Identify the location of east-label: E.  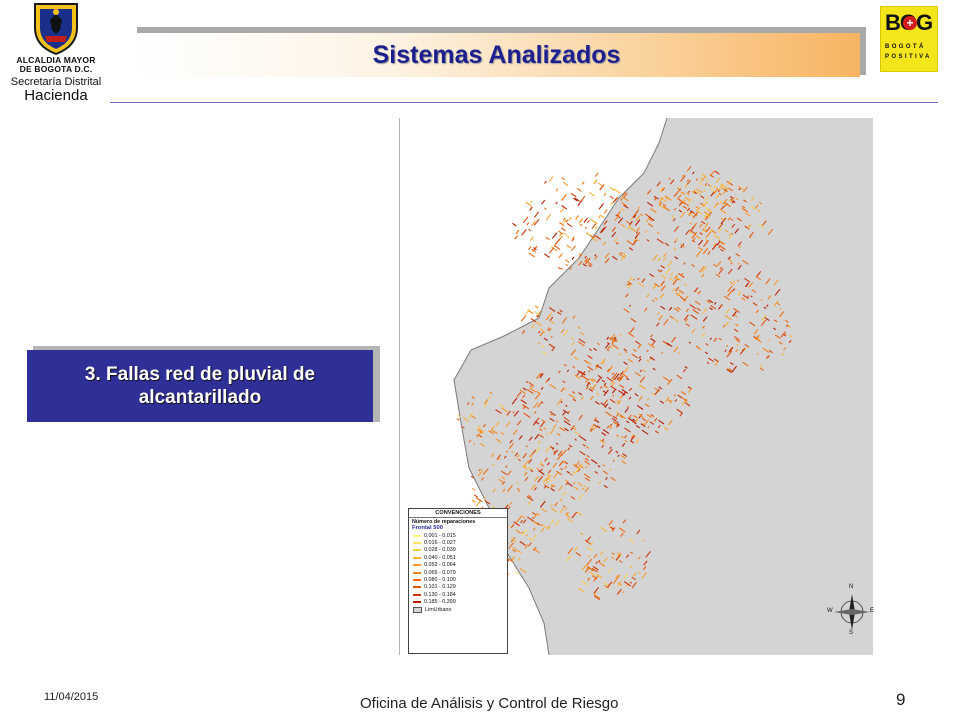
(872, 611).